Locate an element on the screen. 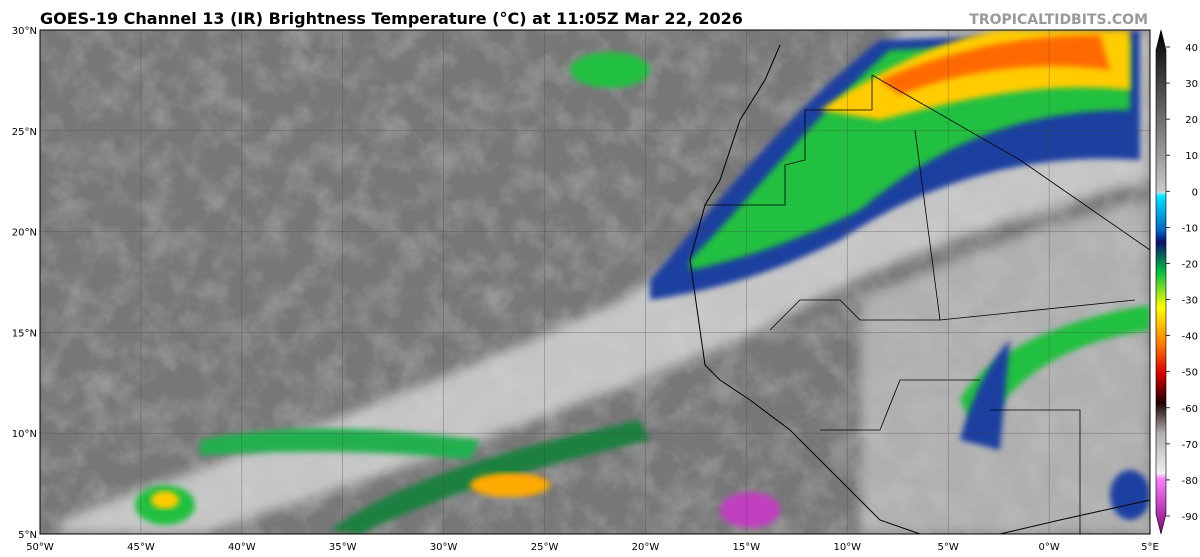 Image resolution: width=1200 pixels, height=557 pixels. colorbar-tick-label: -40 is located at coordinates (1190, 337).